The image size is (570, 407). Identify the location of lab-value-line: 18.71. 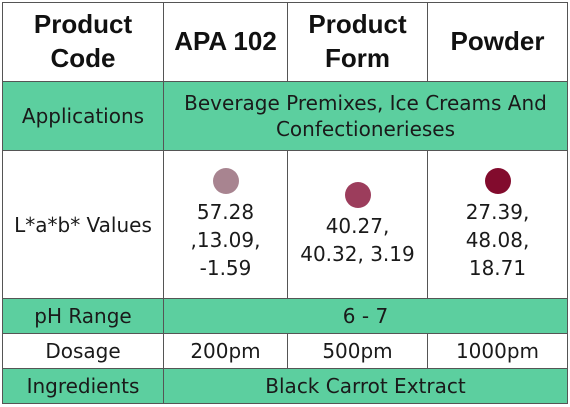
(497, 267).